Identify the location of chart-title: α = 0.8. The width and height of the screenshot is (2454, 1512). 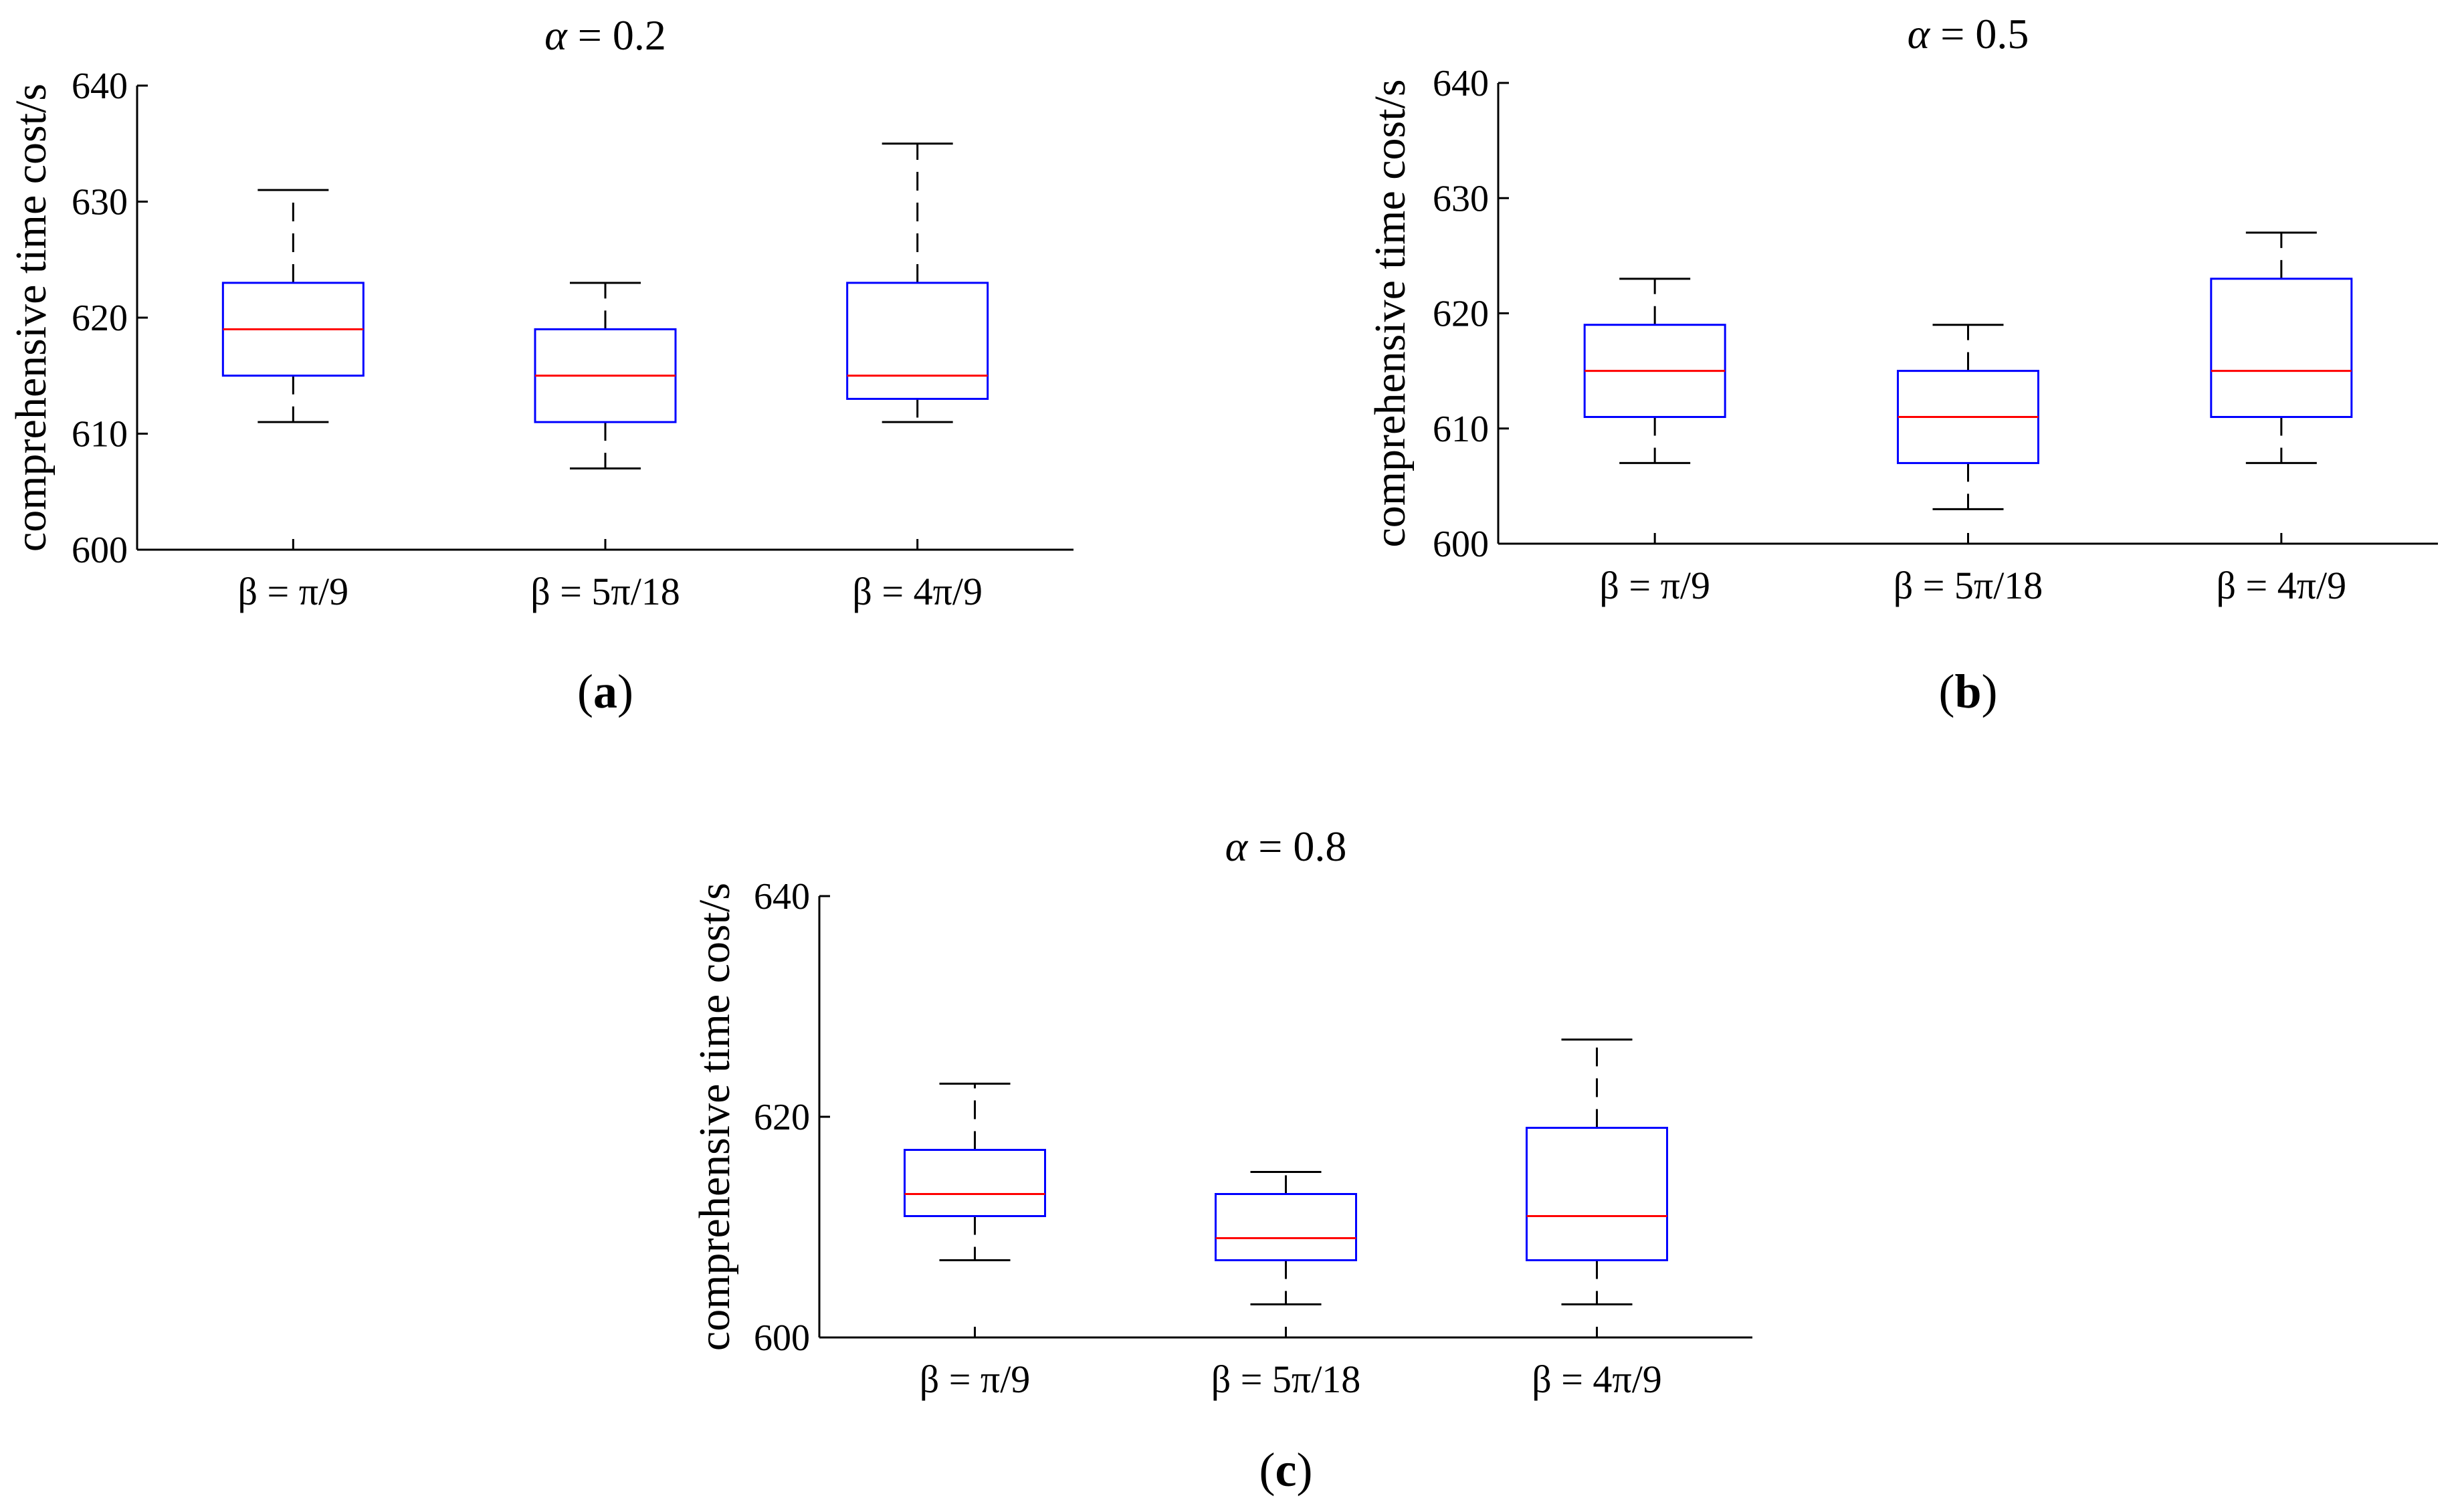
(1286, 847).